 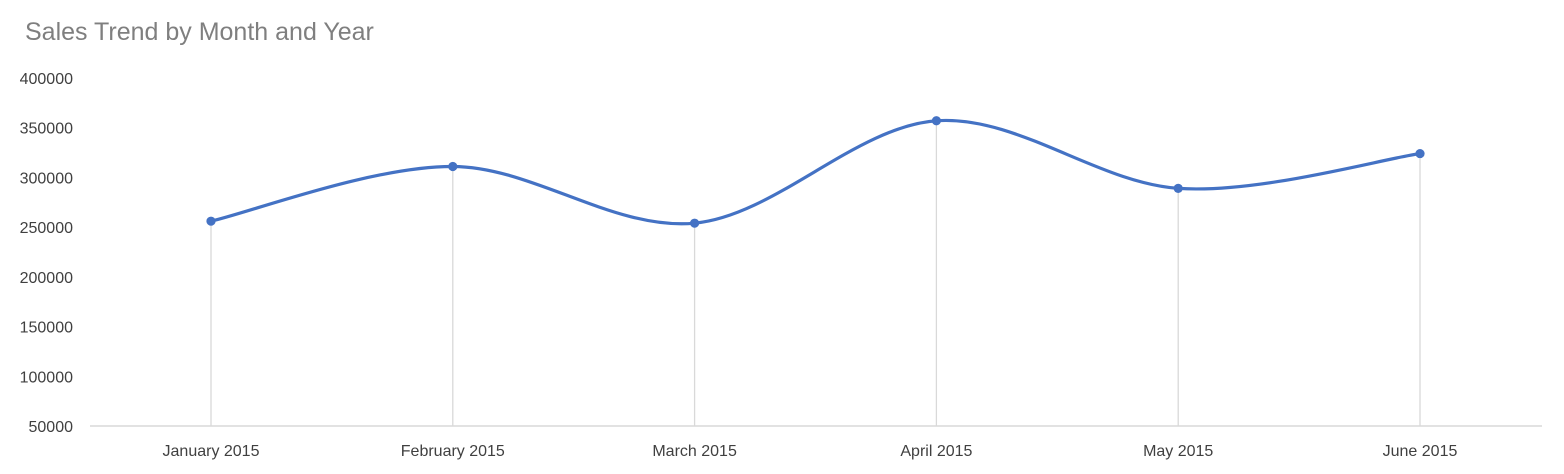 I want to click on x-tick-label: May 2015, so click(x=1178, y=451).